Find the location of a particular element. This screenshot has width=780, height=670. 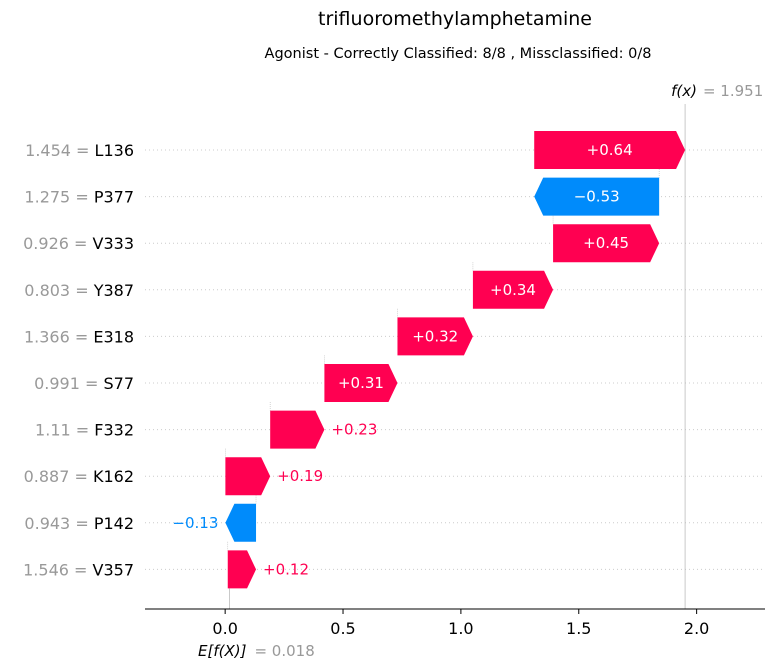

bar-value-label: +0.23 is located at coordinates (354, 430).